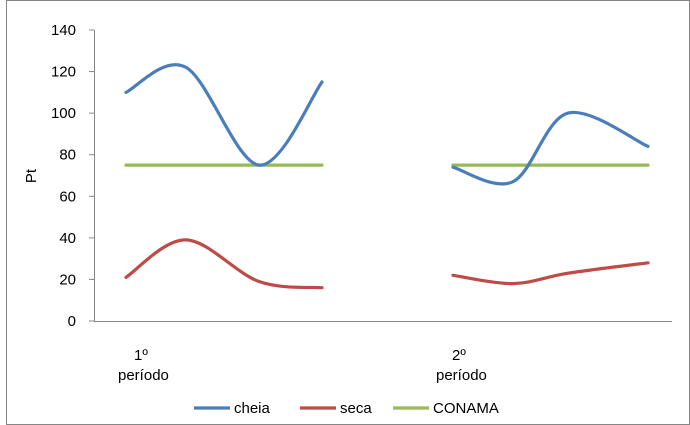 The height and width of the screenshot is (425, 690). What do you see at coordinates (141, 355) in the screenshot?
I see `x-category-label: 1º` at bounding box center [141, 355].